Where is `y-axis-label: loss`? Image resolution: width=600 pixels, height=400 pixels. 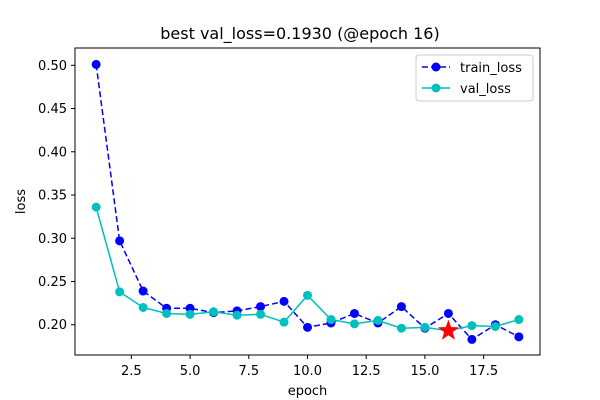
y-axis-label: loss is located at coordinates (21, 201).